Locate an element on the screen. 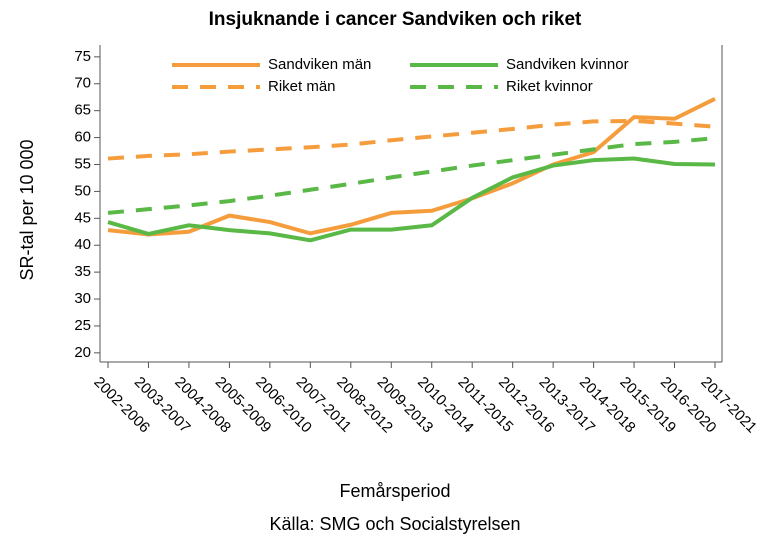  y-tick-label: 35 is located at coordinates (82, 271).